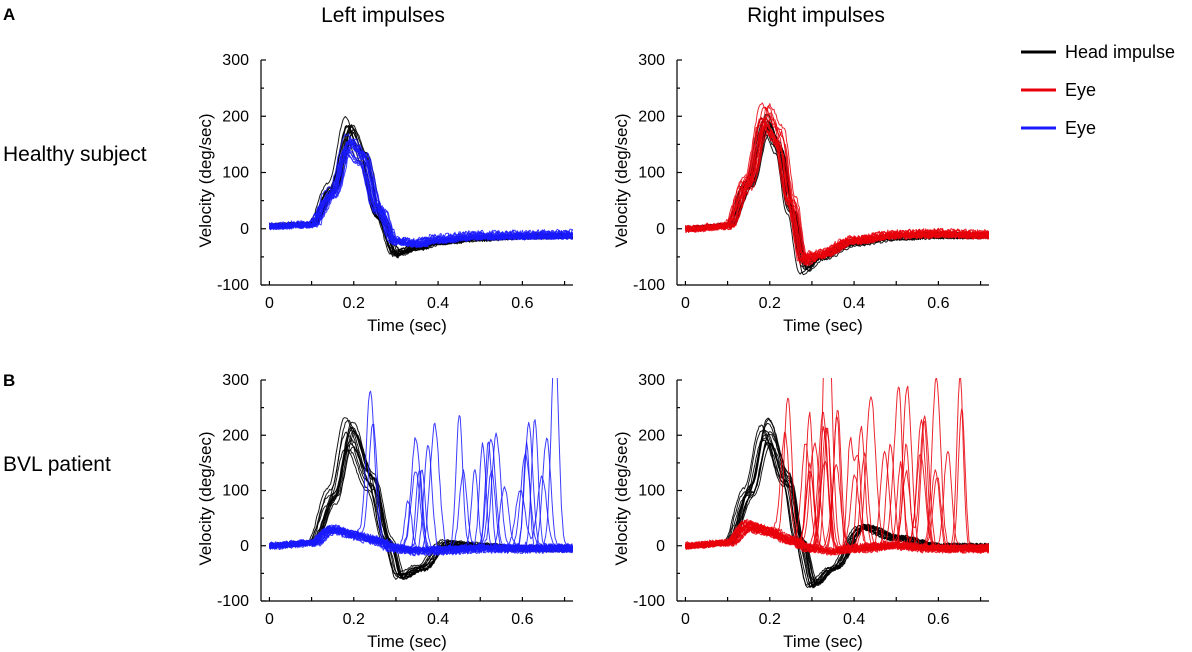  I want to click on column-title-left: Left impulses, so click(383, 15).